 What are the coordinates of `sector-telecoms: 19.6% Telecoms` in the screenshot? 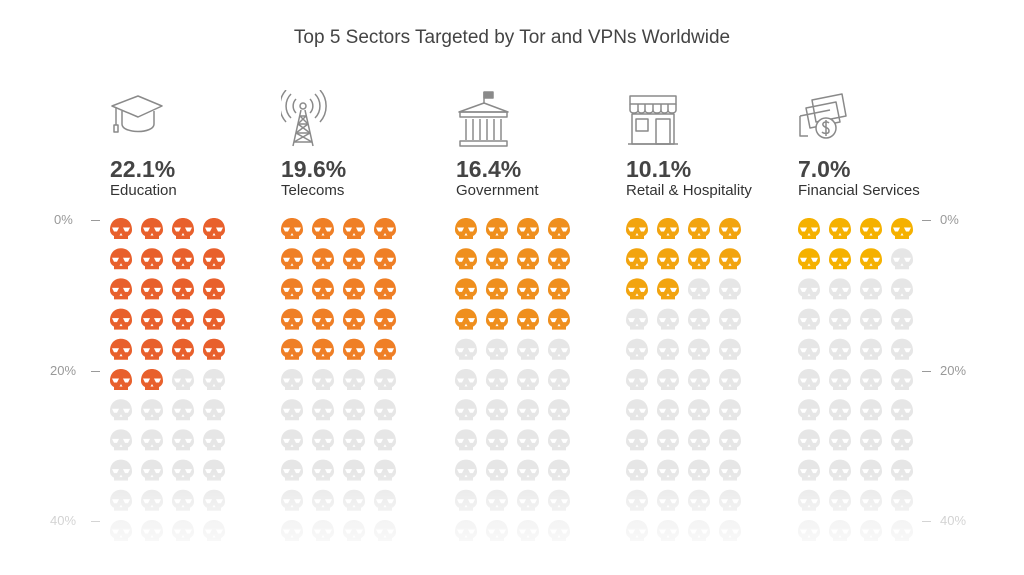 It's located at (376, 145).